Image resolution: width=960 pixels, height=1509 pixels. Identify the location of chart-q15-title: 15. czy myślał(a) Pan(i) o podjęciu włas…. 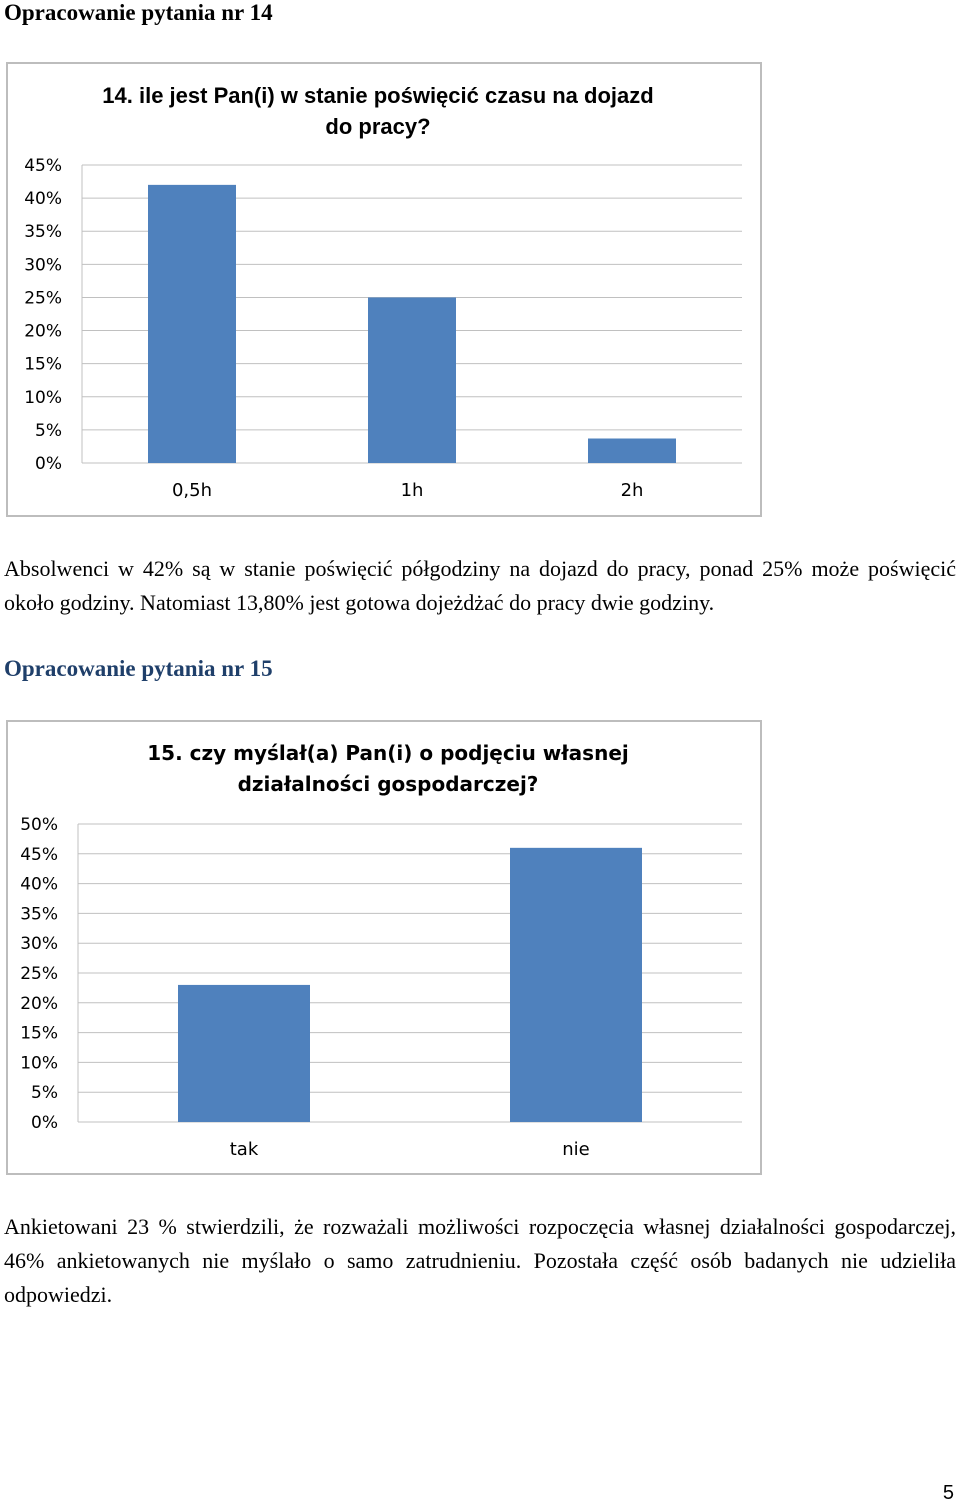
(388, 768).